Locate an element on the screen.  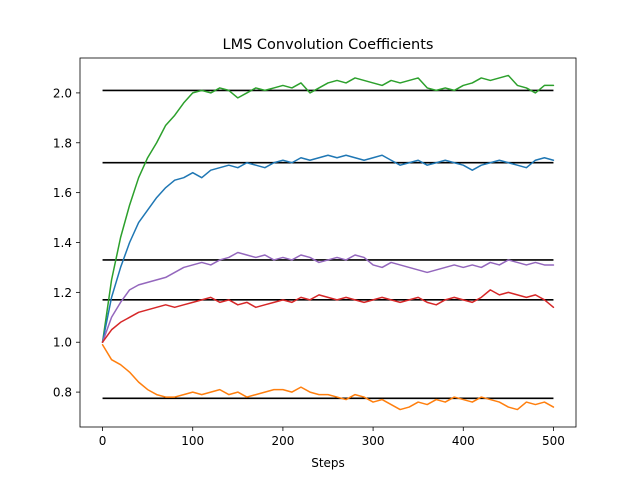
y-tick-label: 1.6 is located at coordinates (62, 193).